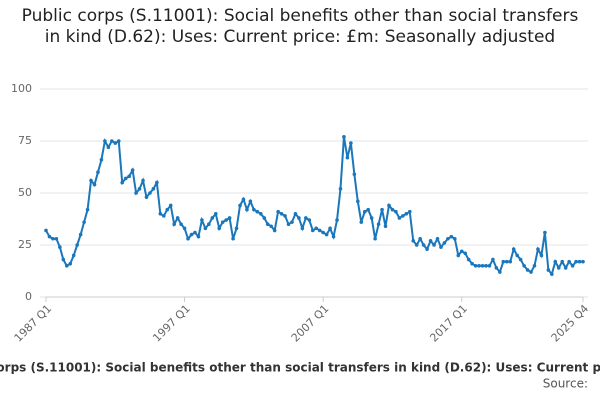 The image size is (600, 400). What do you see at coordinates (25, 244) in the screenshot?
I see `y-tick-label: 25` at bounding box center [25, 244].